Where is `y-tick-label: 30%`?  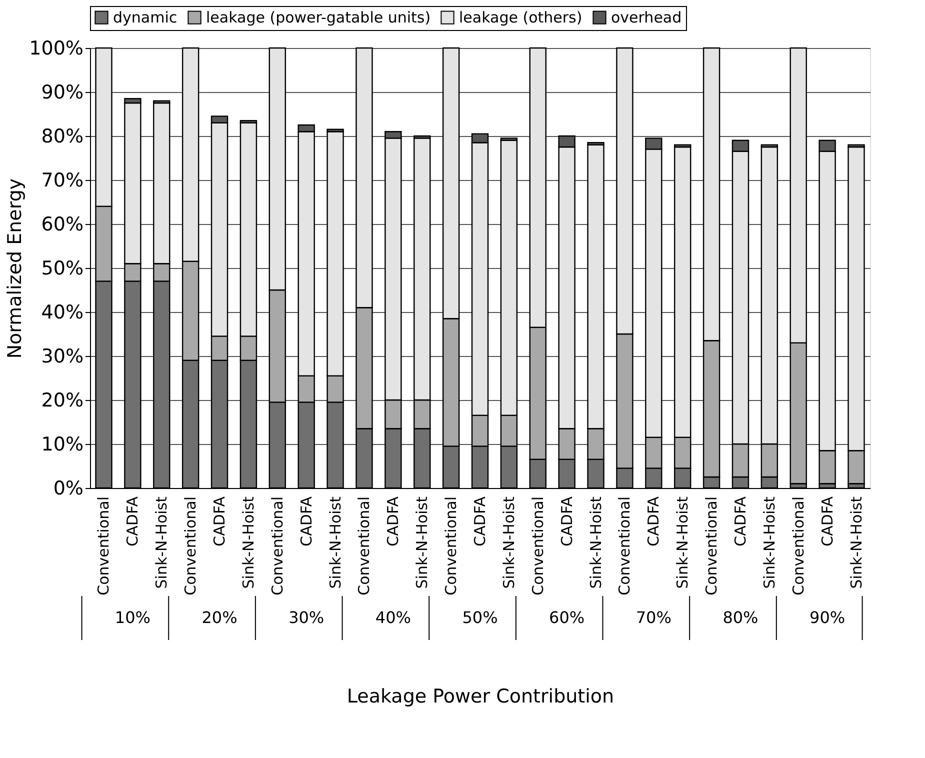 y-tick-label: 30% is located at coordinates (62, 357).